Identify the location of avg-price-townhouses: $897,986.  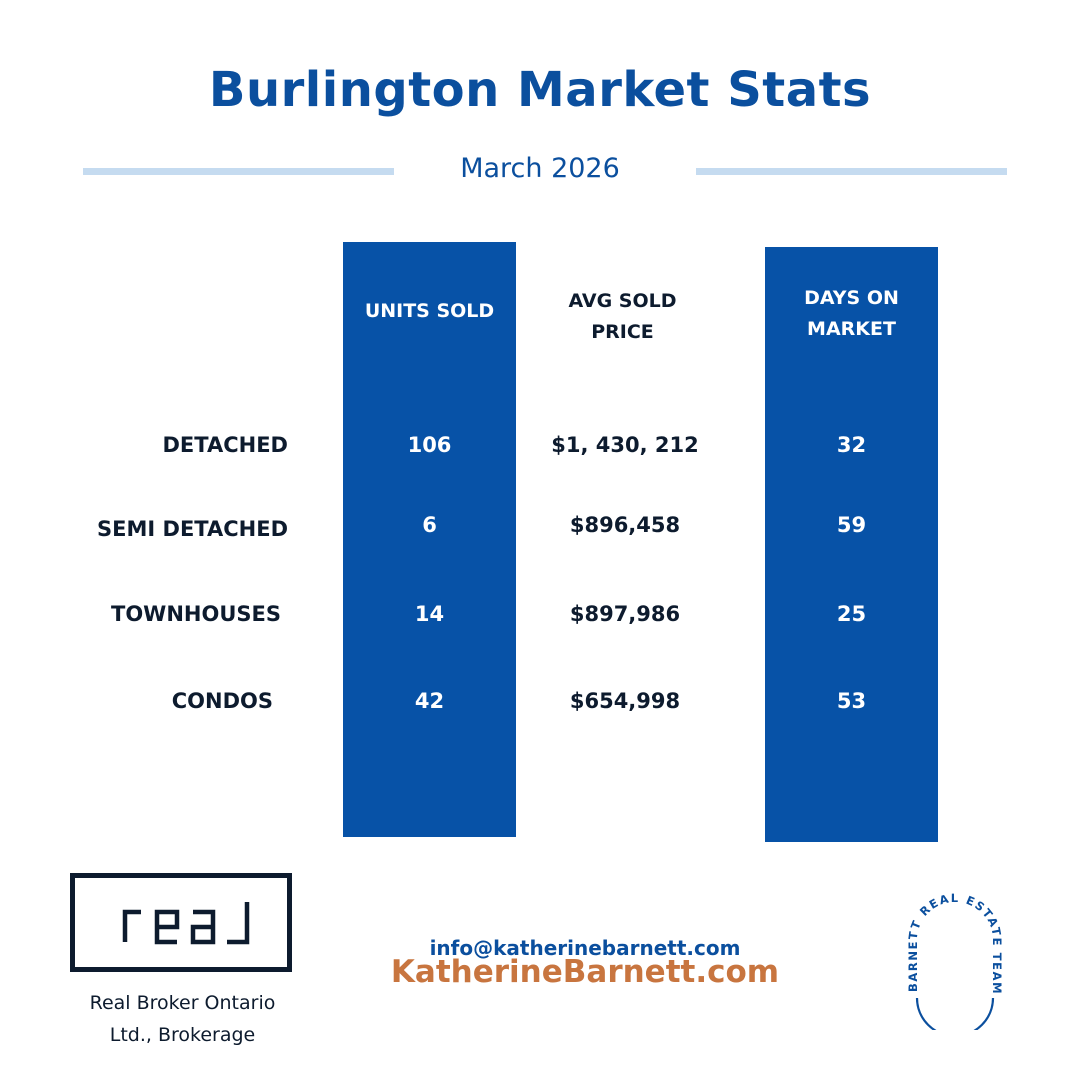
(625, 614).